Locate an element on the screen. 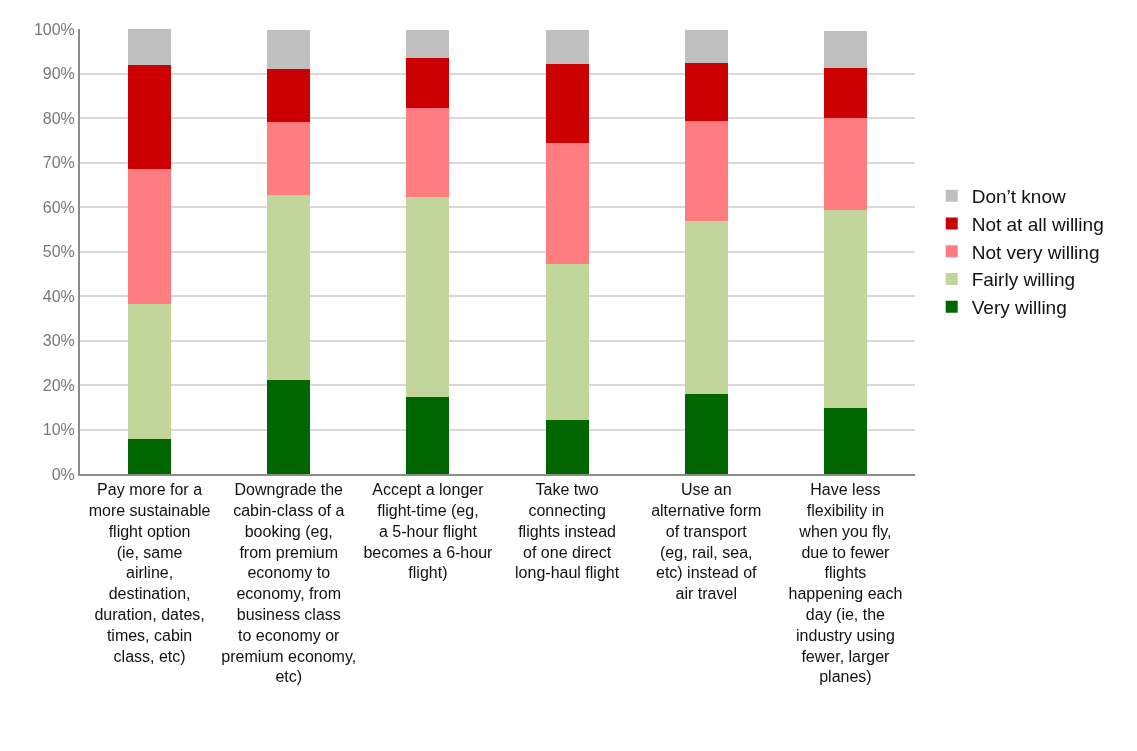 This screenshot has width=1137, height=751. y-tick-label: 80% is located at coordinates (58, 118).